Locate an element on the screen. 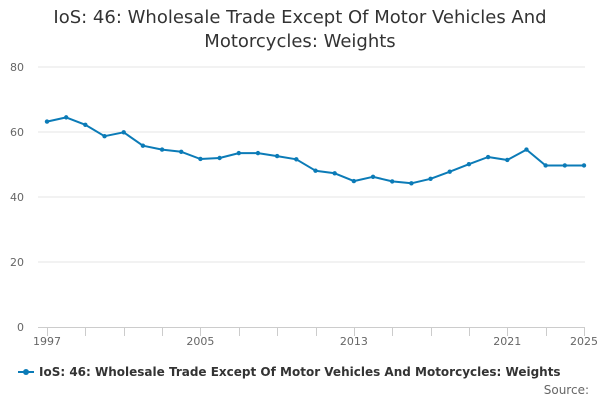  y-tick-label: 40 is located at coordinates (17, 197).